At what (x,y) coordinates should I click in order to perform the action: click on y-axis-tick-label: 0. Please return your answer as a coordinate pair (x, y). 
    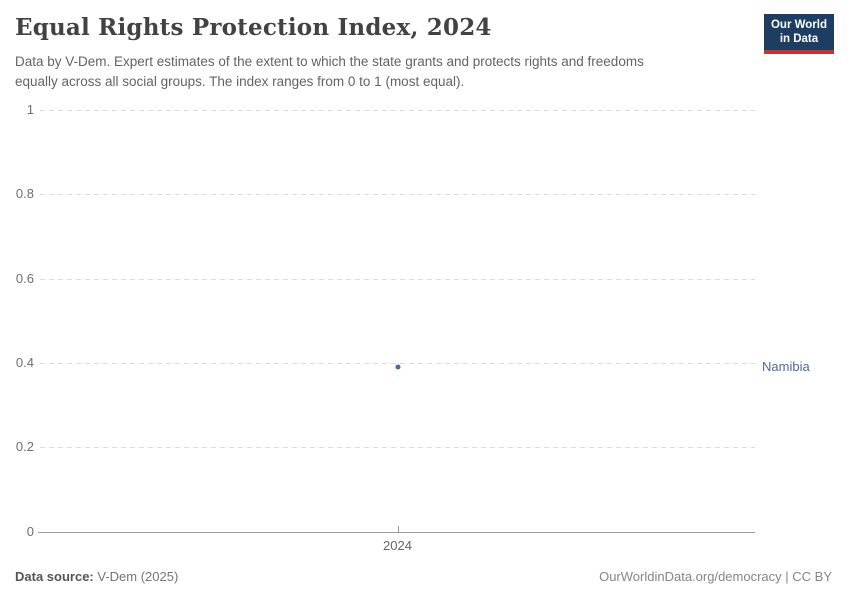
    Looking at the image, I should click on (30, 531).